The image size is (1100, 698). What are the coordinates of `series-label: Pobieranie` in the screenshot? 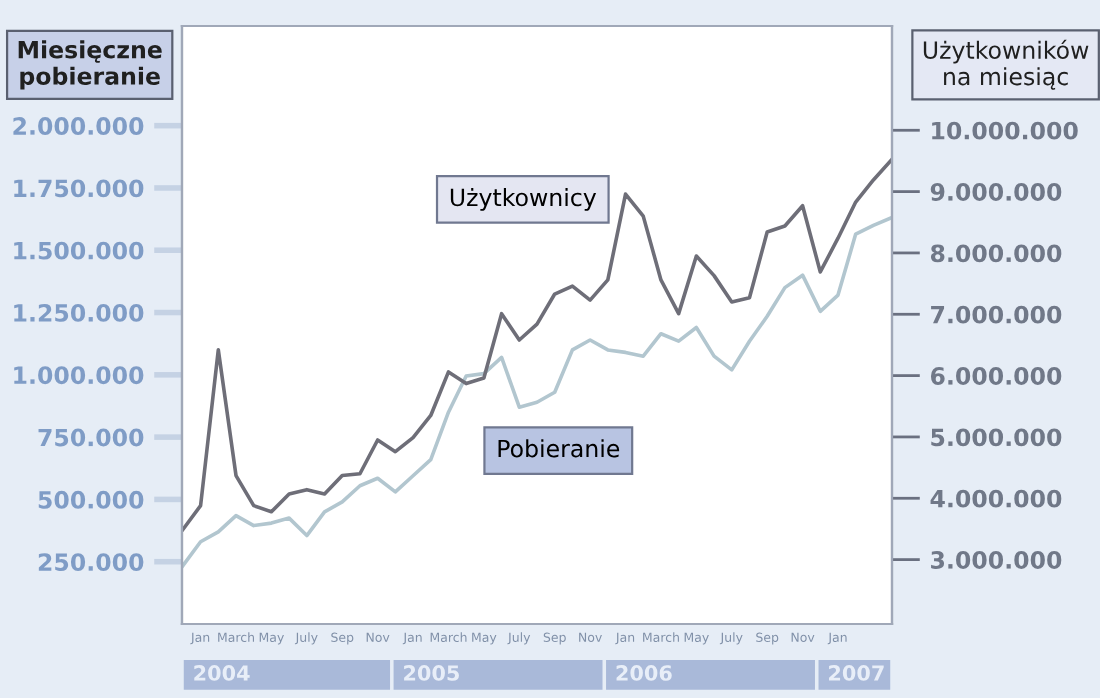 It's located at (559, 448).